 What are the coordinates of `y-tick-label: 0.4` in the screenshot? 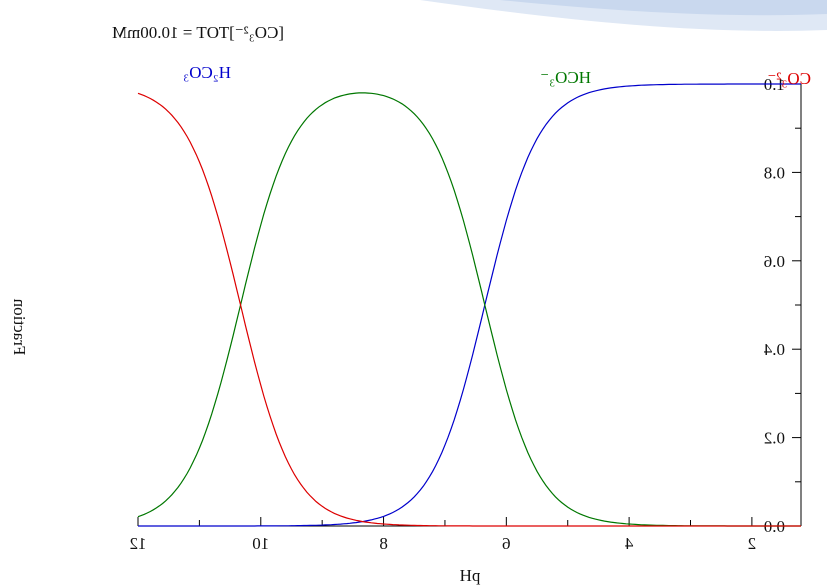 It's located at (774, 349).